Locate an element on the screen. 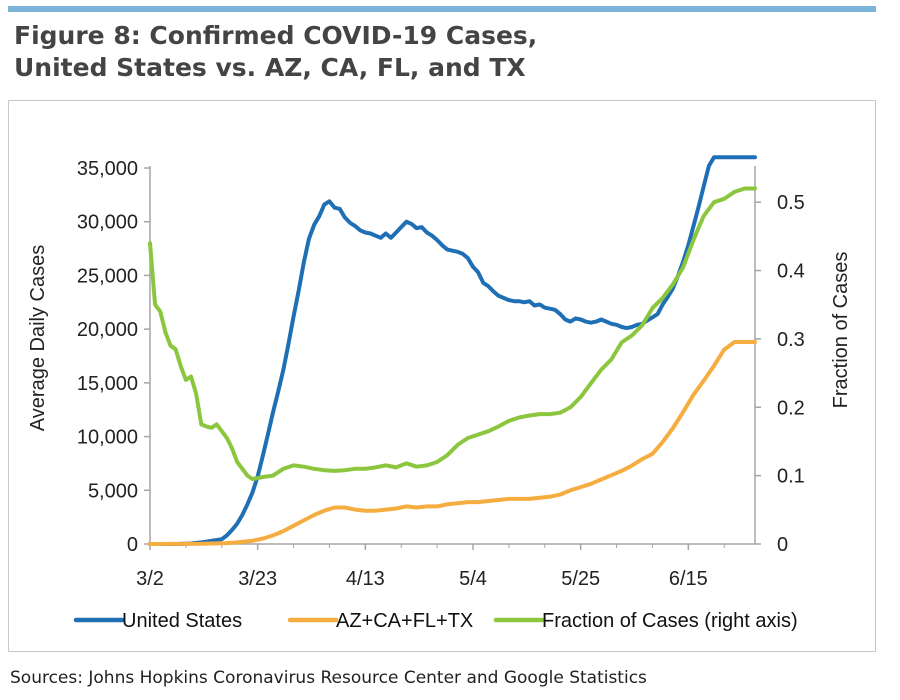  y-tick-label-right: 0 is located at coordinates (782, 545).